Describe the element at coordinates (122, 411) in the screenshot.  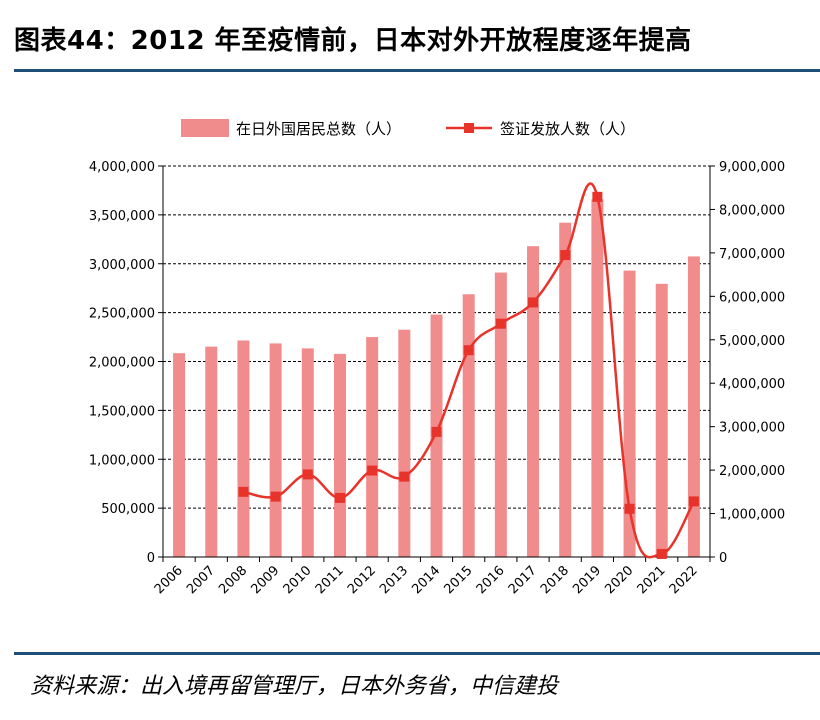
I see `left-tick-label: 1,500,000` at that location.